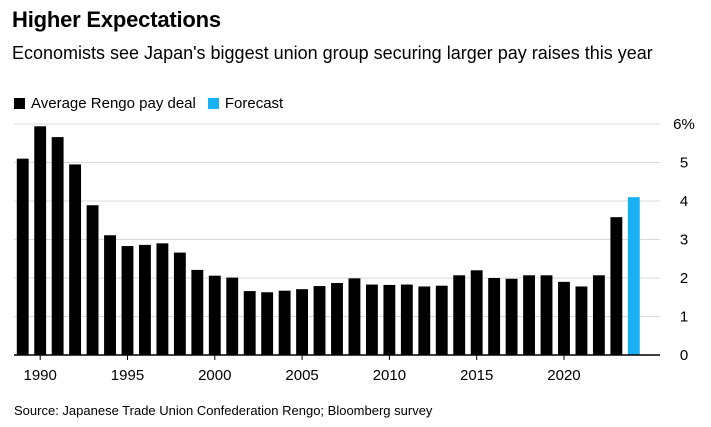 This screenshot has width=711, height=427. I want to click on y-tick-label: 4, so click(684, 201).